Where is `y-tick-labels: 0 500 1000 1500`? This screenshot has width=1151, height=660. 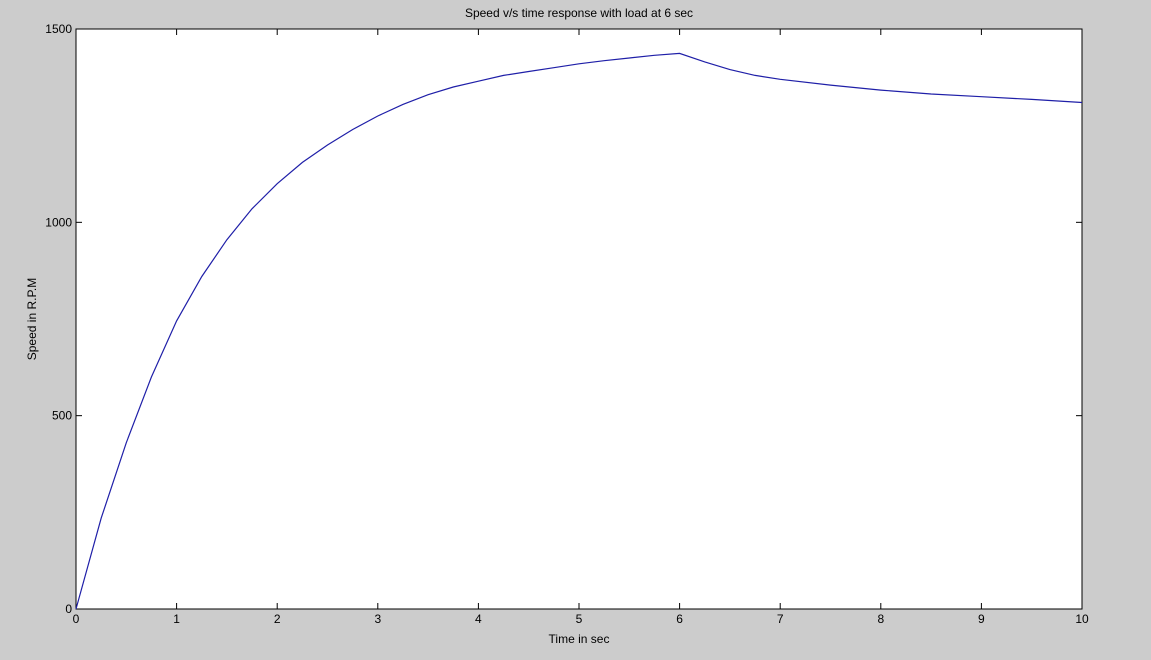 y-tick-labels: 0 500 1000 1500 is located at coordinates (58, 319).